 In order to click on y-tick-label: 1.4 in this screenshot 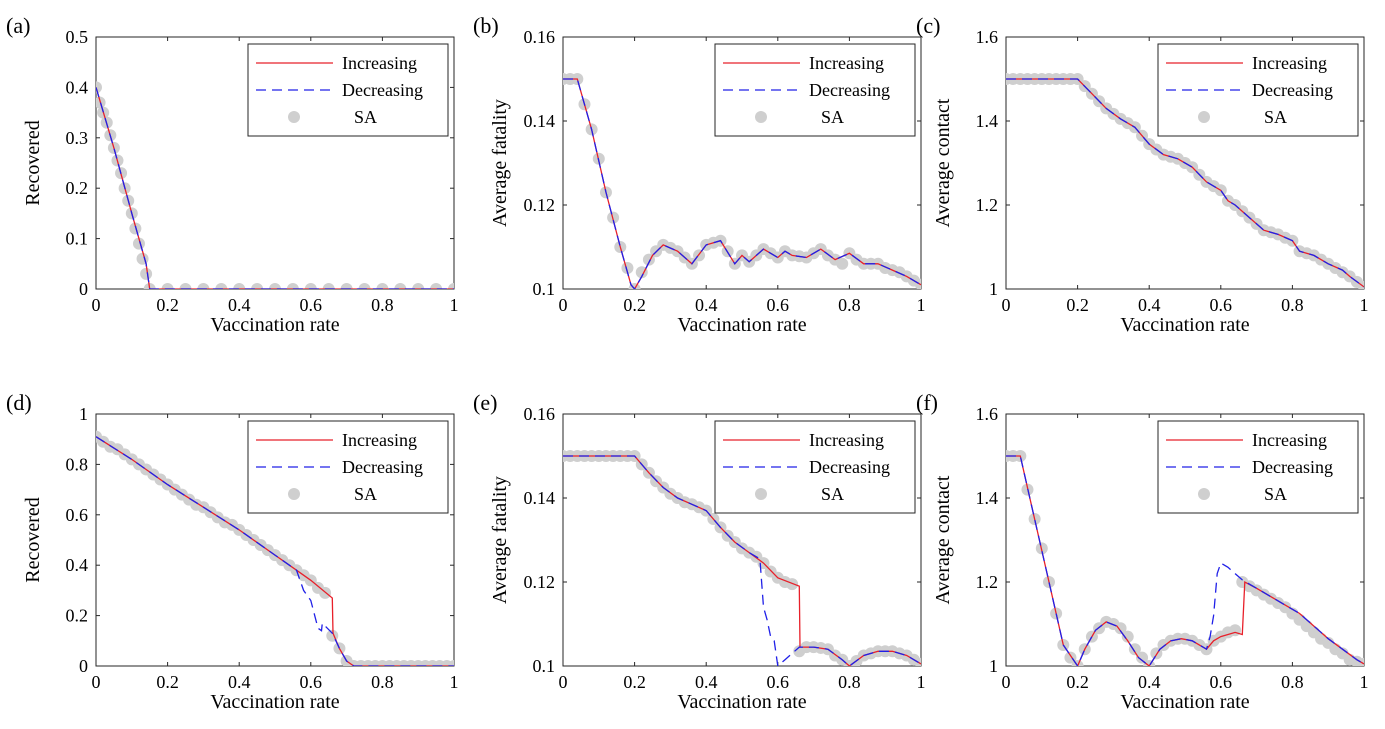, I will do `click(987, 498)`.